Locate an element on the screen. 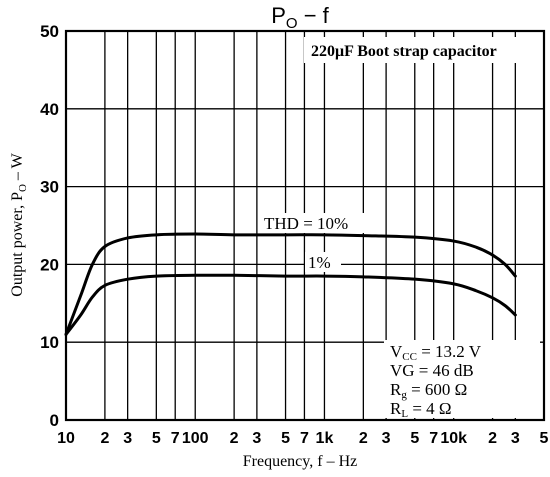 The height and width of the screenshot is (477, 550). x-tick-label-8: 5 is located at coordinates (285, 438).